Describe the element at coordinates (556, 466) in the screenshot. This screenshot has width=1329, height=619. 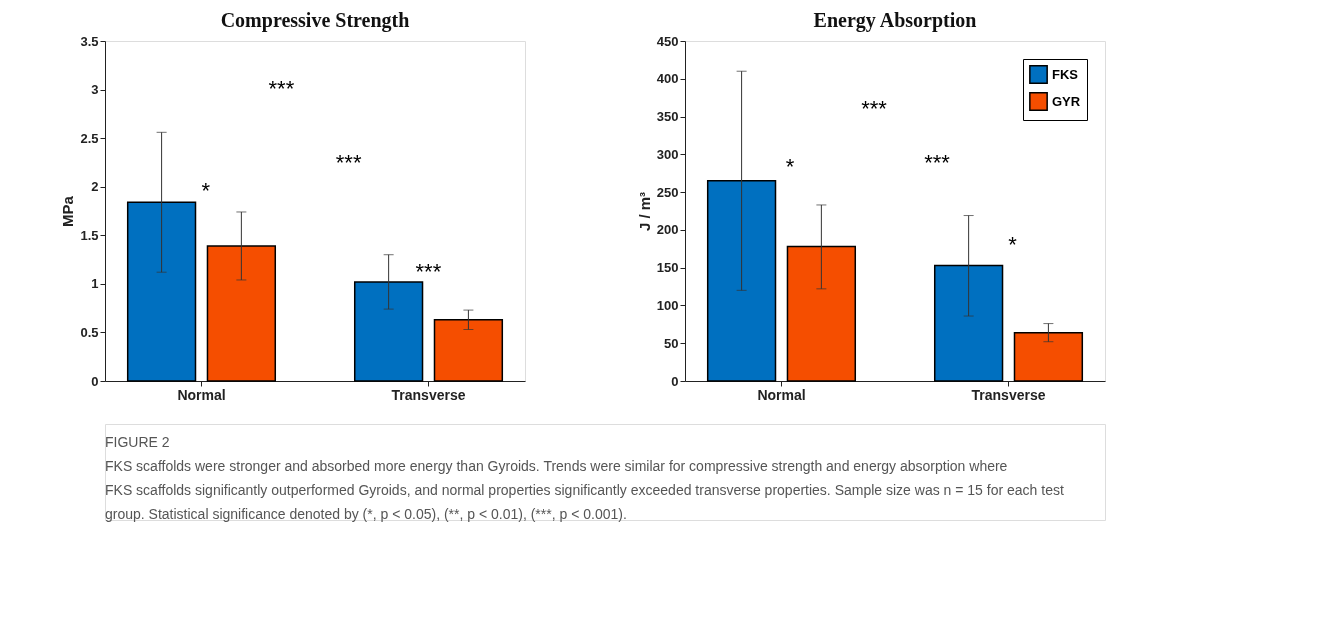
I see `text: FKS scaffolds were stronger and absorbed more energy than Gyroids. Trends were similar for compressive strength and energy absorption where` at that location.